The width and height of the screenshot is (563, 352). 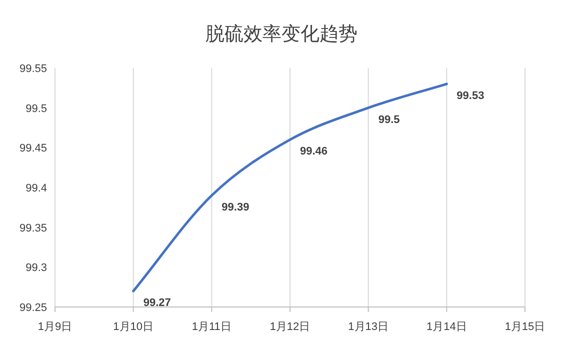 I want to click on data-label: 99.5, so click(x=389, y=120).